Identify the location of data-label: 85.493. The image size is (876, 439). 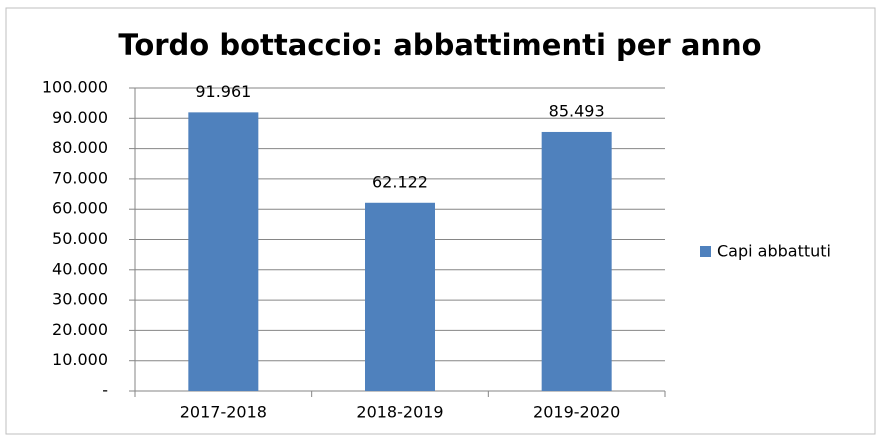
(577, 110).